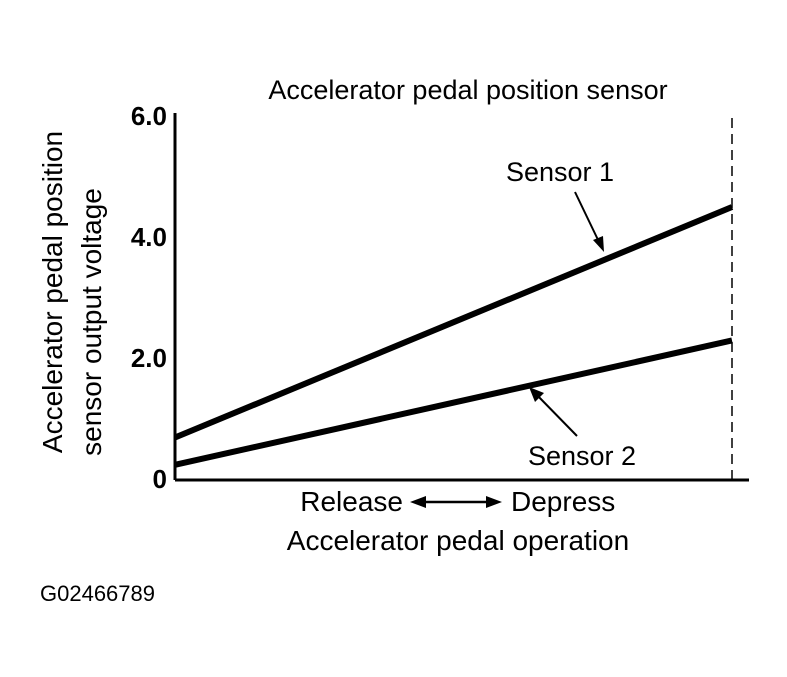 The width and height of the screenshot is (787, 677). What do you see at coordinates (494, 502) in the screenshot?
I see `x-range-arrowhead-right` at bounding box center [494, 502].